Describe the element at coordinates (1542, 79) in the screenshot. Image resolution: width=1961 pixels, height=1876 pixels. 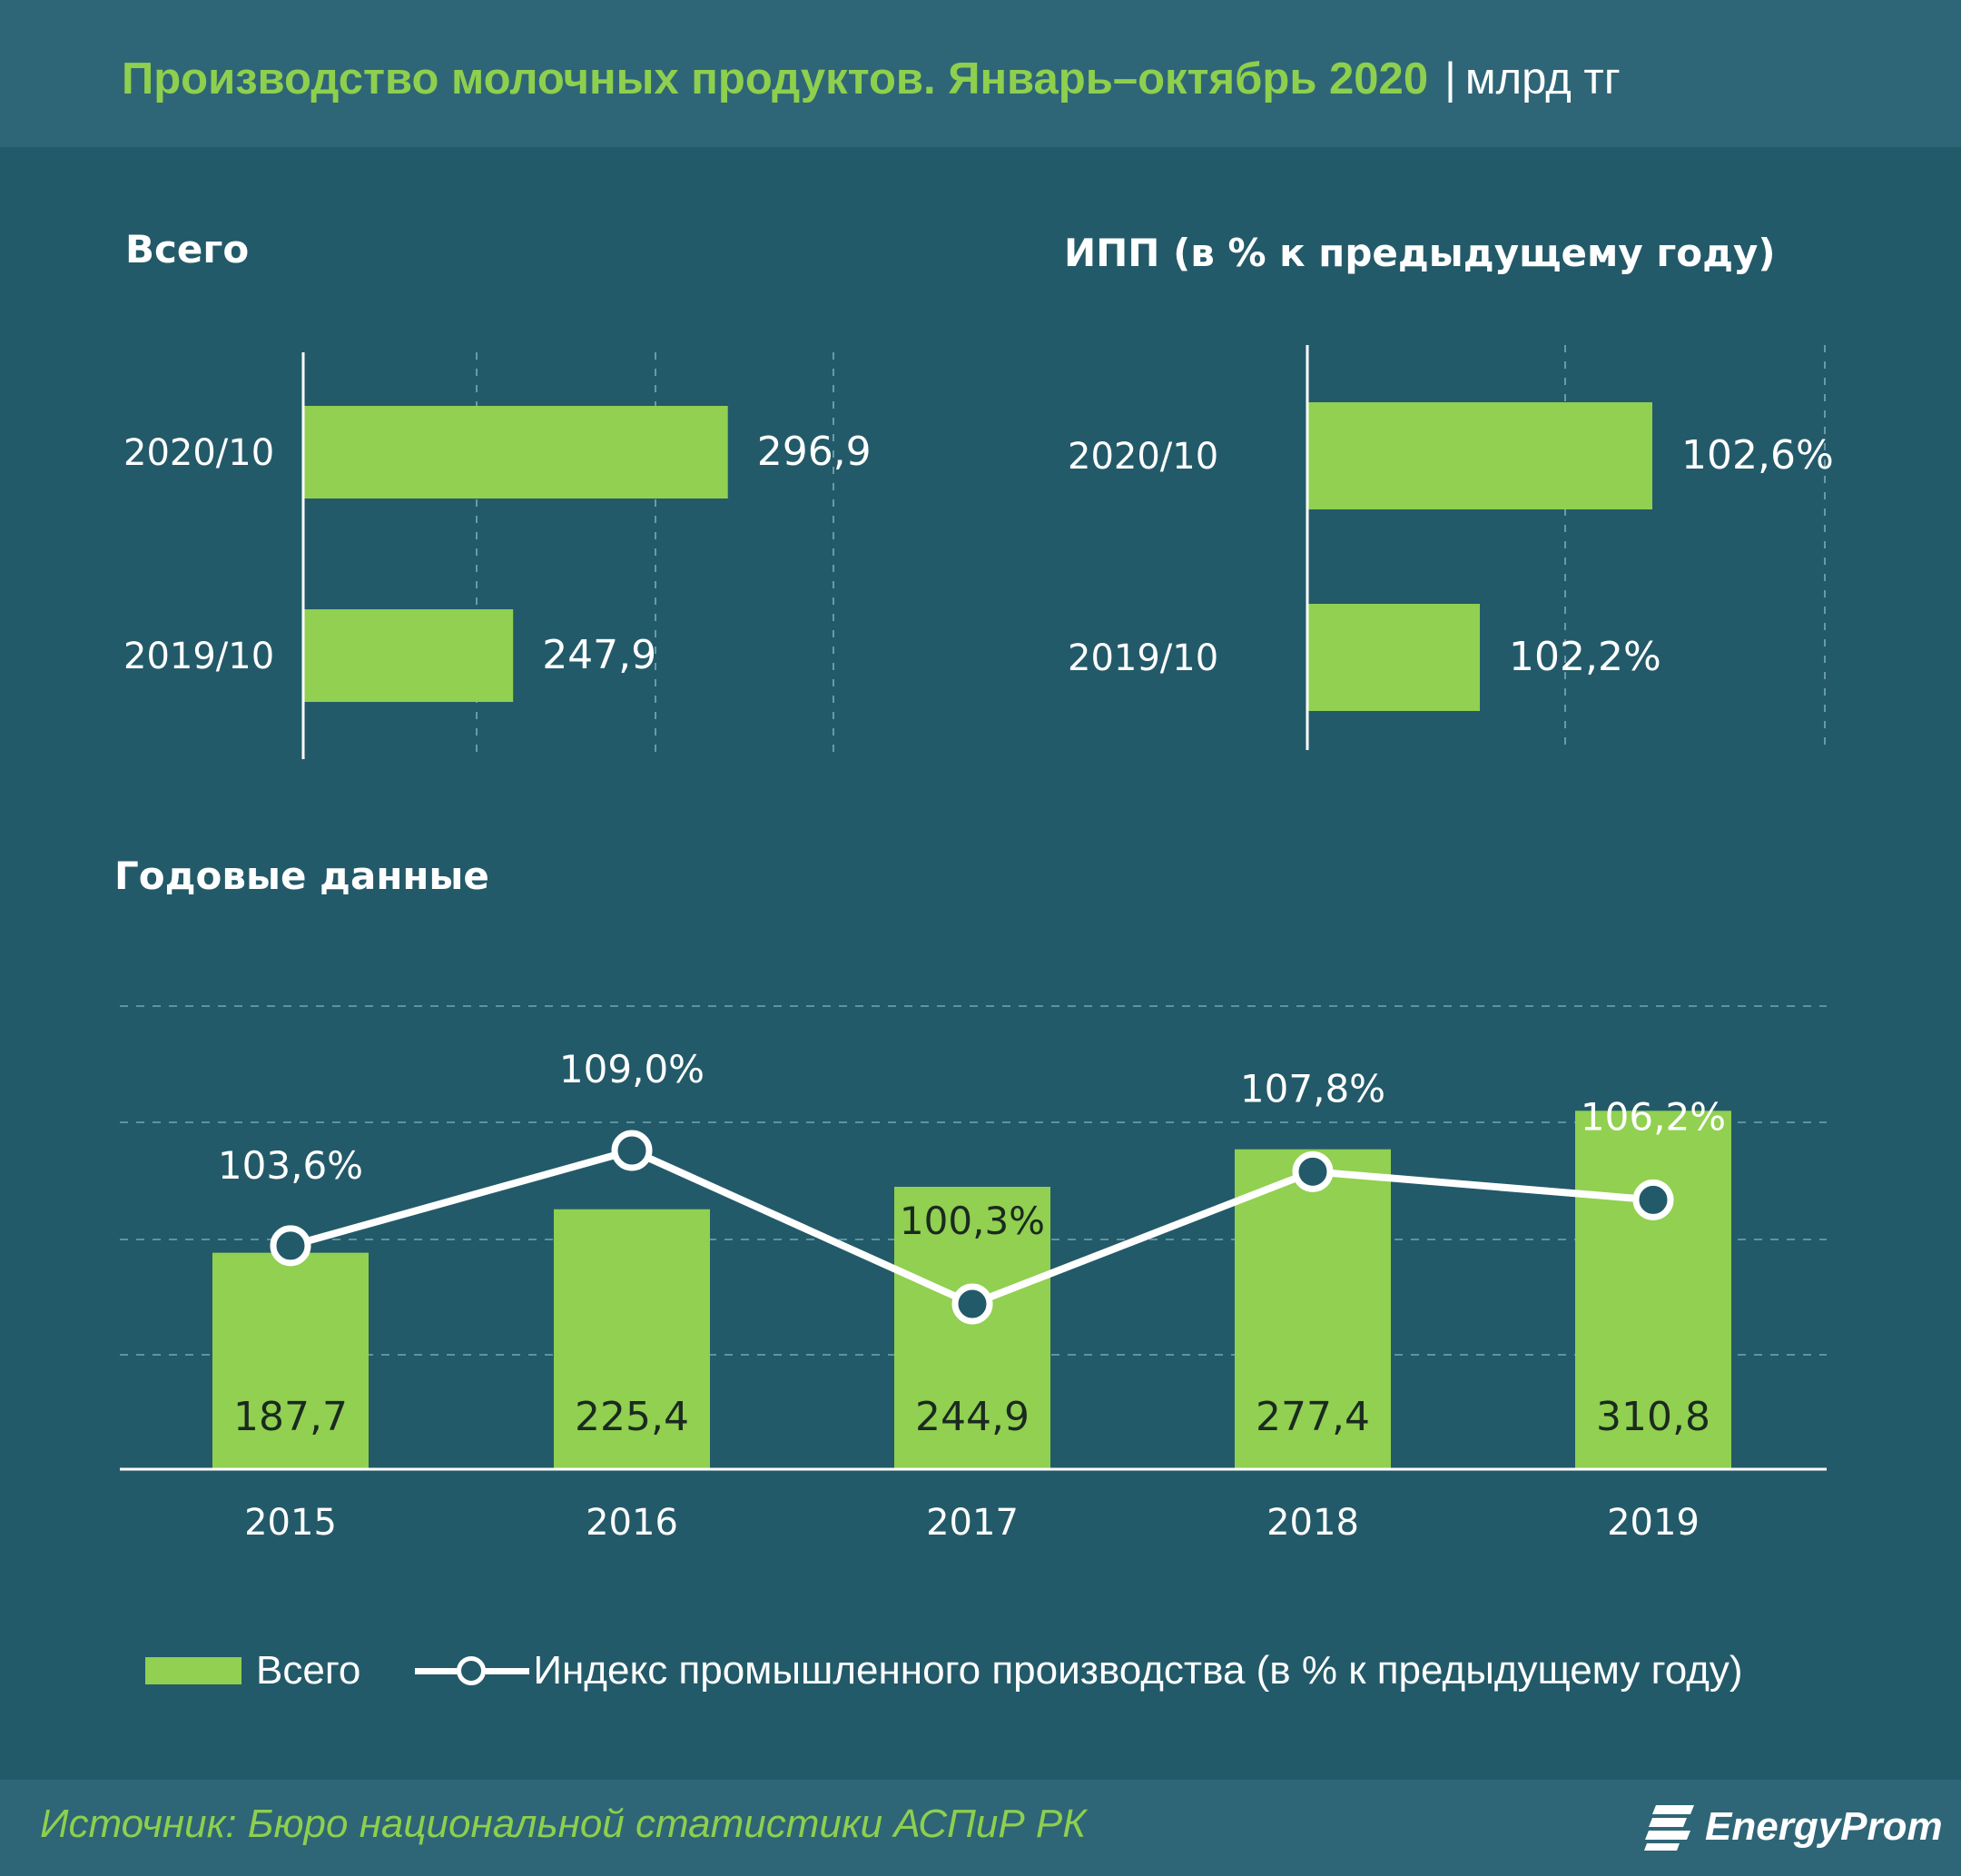
I see `title-unit: млрд тг` at that location.